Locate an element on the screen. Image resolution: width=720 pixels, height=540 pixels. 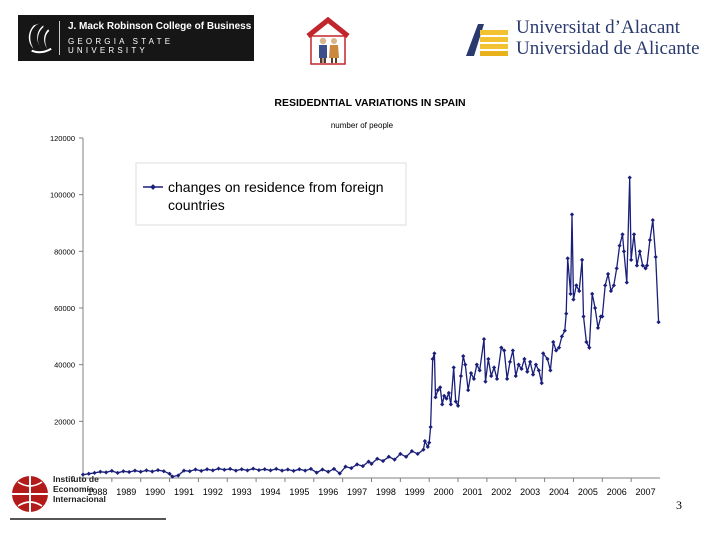
x-tick-label: 1998 is located at coordinates (386, 492).